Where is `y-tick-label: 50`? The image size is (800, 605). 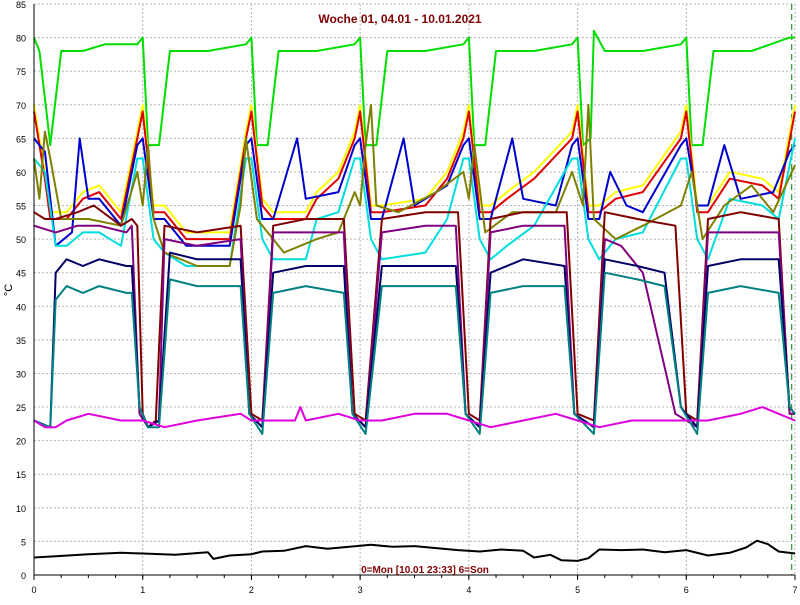 y-tick-label: 50 is located at coordinates (21, 240).